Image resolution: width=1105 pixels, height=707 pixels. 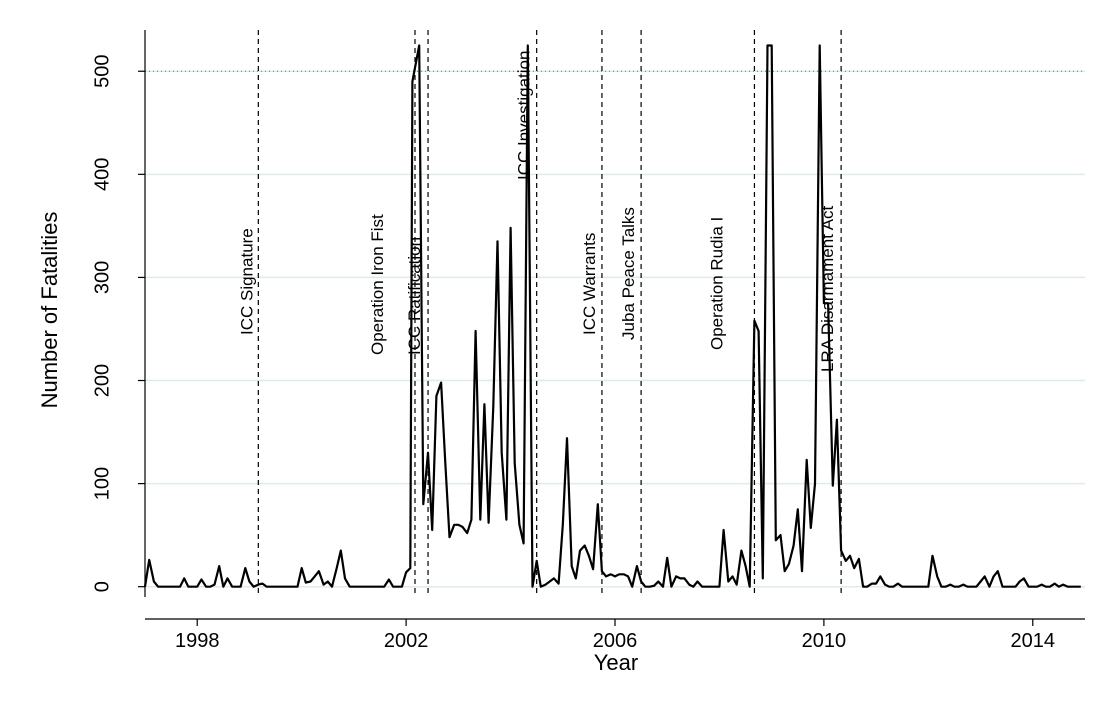 What do you see at coordinates (1033, 641) in the screenshot?
I see `x-tick-label-2014: 2014` at bounding box center [1033, 641].